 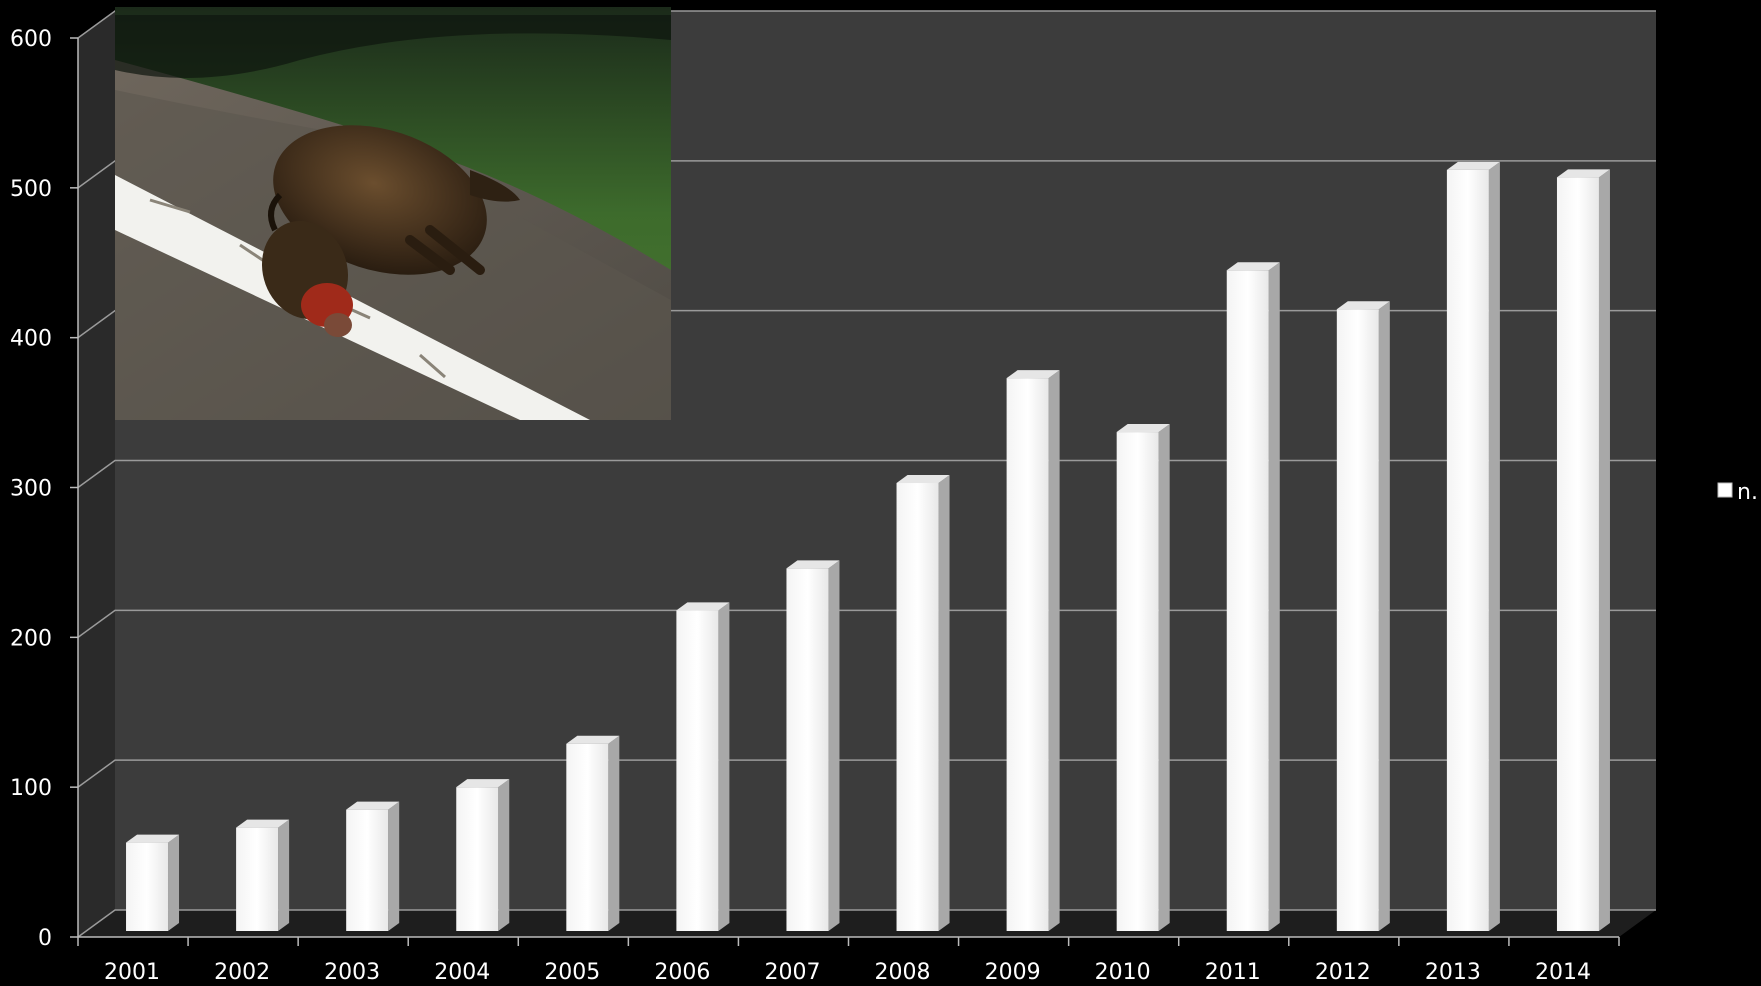 I want to click on x-tick-label: 2002, so click(x=242, y=972).